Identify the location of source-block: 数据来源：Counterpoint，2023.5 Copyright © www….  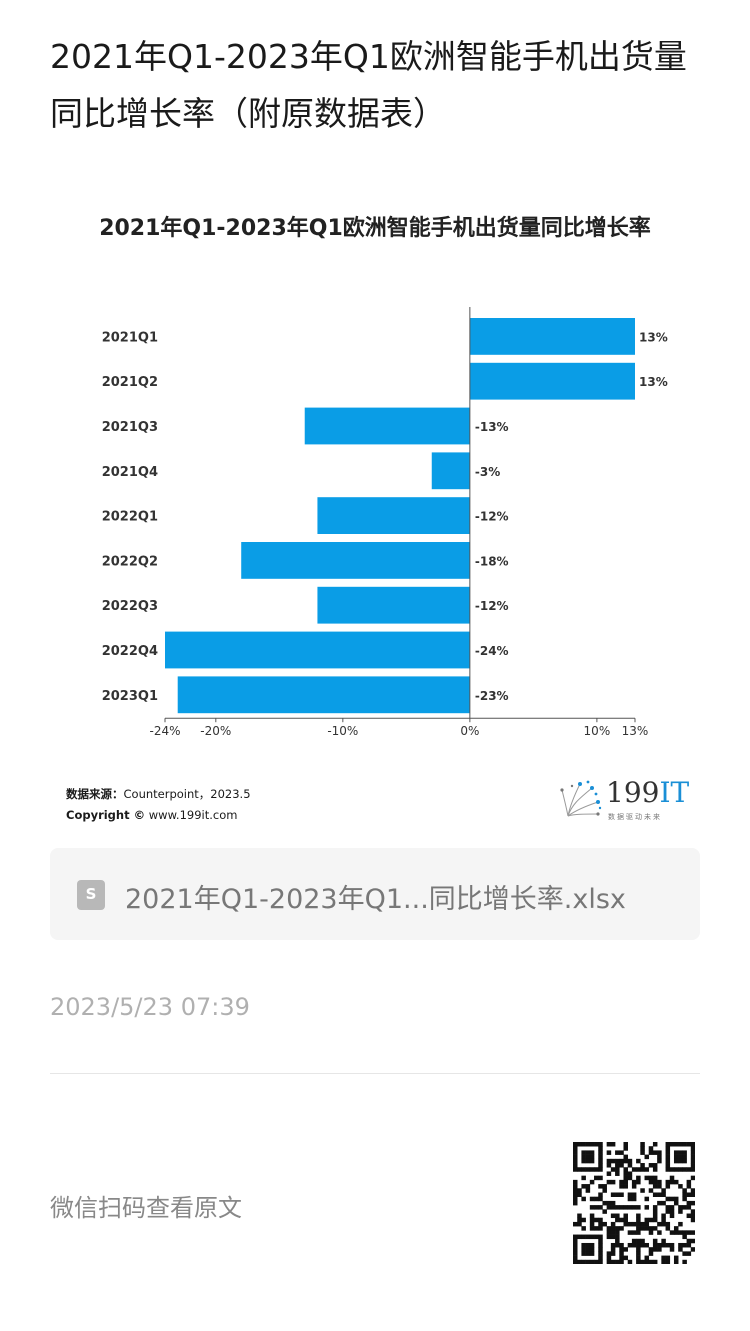
(158, 805).